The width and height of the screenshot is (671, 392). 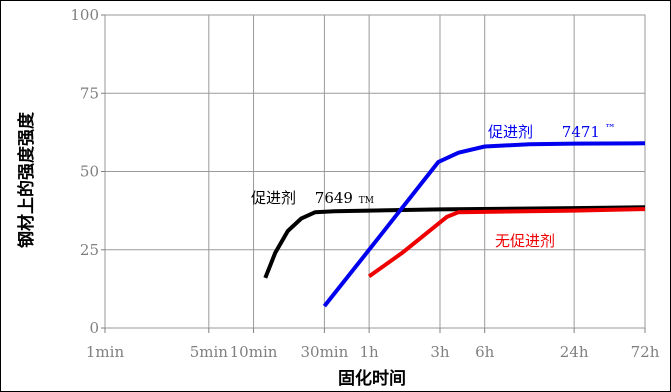 I want to click on series-label-7471-mark: ™, so click(x=610, y=128).